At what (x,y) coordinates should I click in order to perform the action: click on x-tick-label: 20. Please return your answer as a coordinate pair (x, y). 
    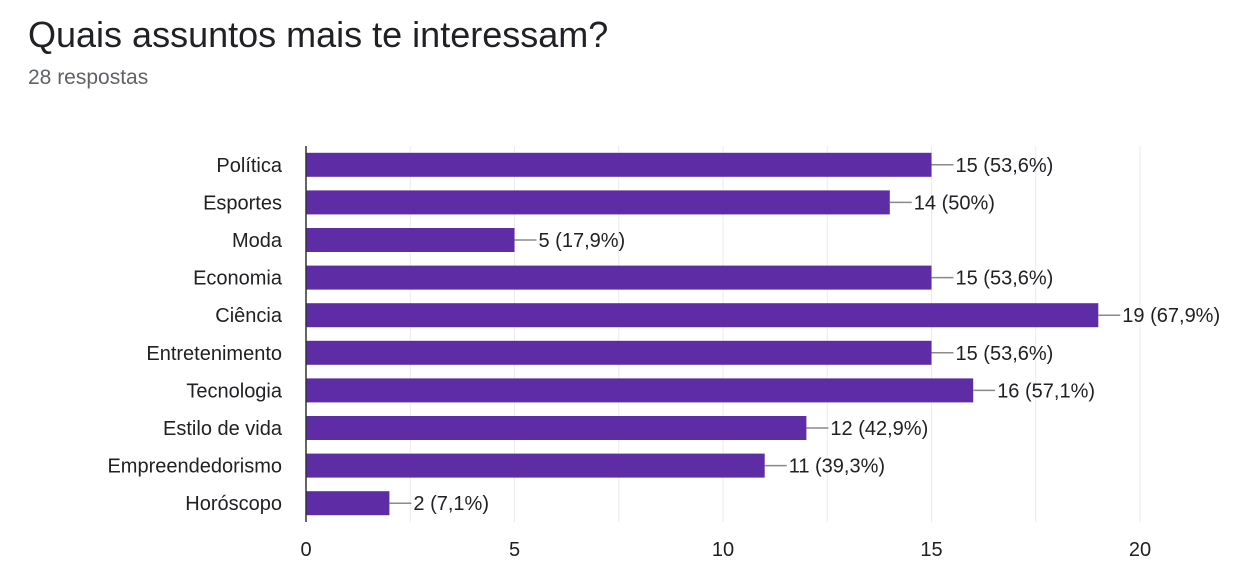
    Looking at the image, I should click on (1140, 550).